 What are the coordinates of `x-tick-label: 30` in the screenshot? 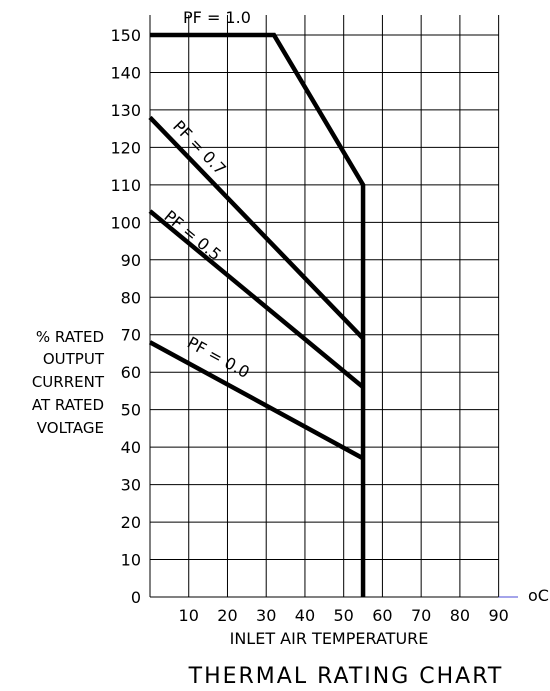 It's located at (266, 615).